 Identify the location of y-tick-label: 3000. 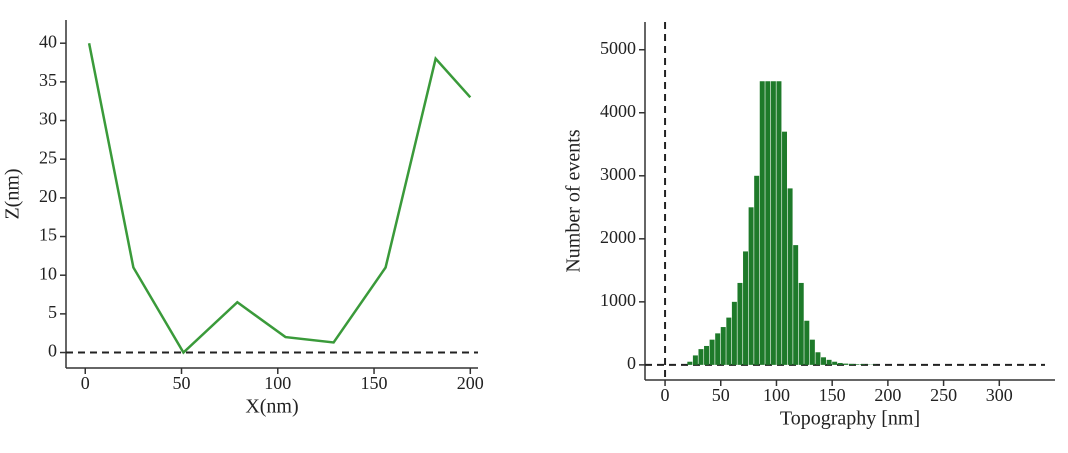
(618, 174).